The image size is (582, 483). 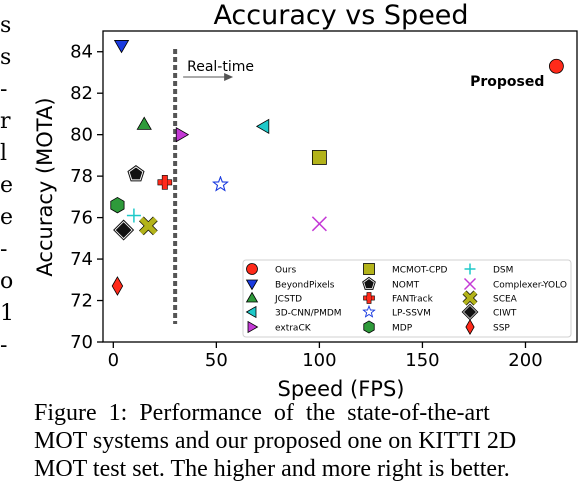 What do you see at coordinates (117, 286) in the screenshot?
I see `point-ssp` at bounding box center [117, 286].